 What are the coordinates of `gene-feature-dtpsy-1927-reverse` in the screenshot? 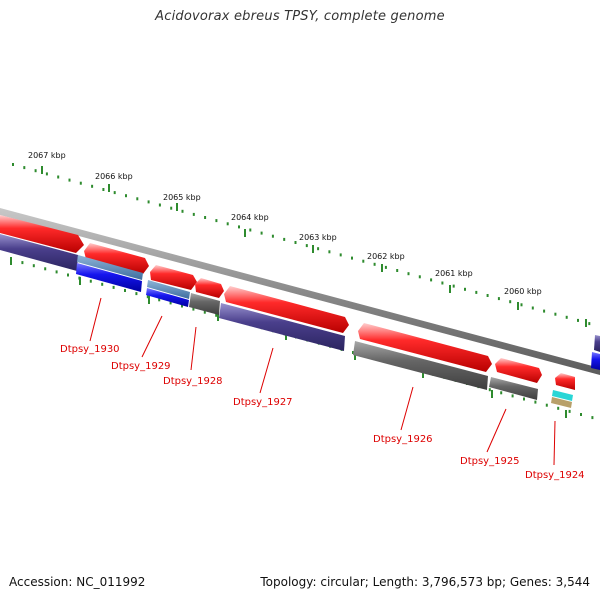 It's located at (282, 327).